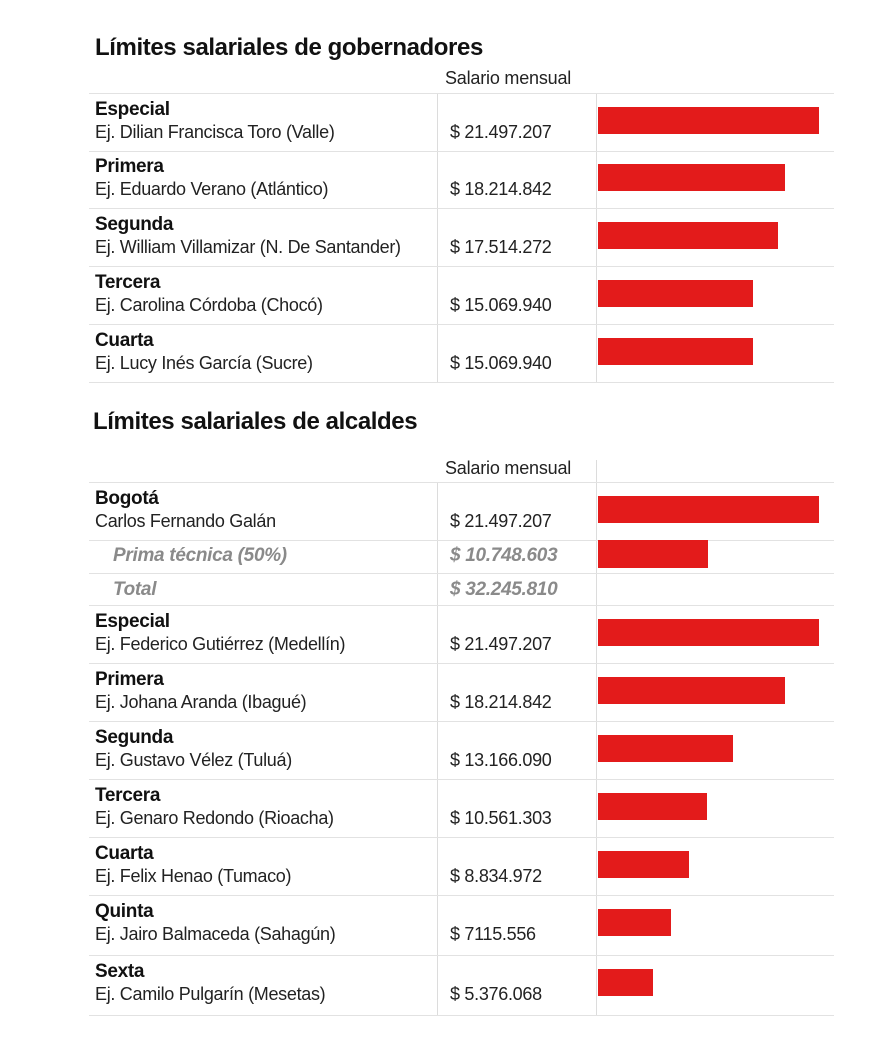 The height and width of the screenshot is (1060, 881). What do you see at coordinates (255, 421) in the screenshot?
I see `mayors-title: Límites salariales de alcaldes` at bounding box center [255, 421].